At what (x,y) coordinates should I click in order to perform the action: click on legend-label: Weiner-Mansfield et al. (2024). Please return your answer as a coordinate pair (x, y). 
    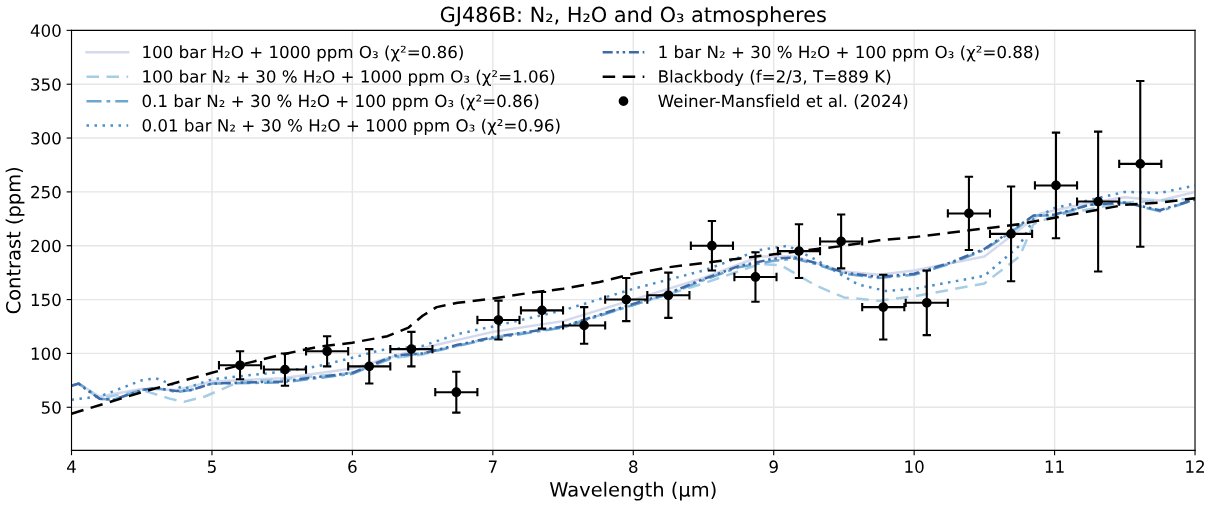
    Looking at the image, I should click on (783, 102).